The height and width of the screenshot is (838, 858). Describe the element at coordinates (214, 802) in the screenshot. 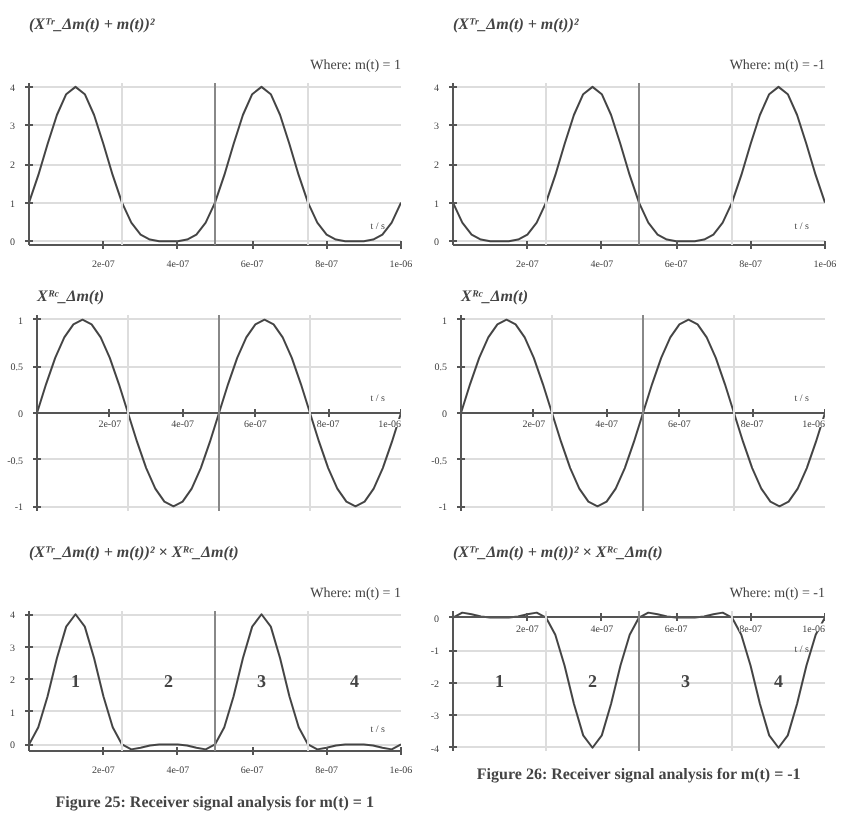

I see `caption: Figure 25: Receiver signal analysis for m(t) = 1` at that location.